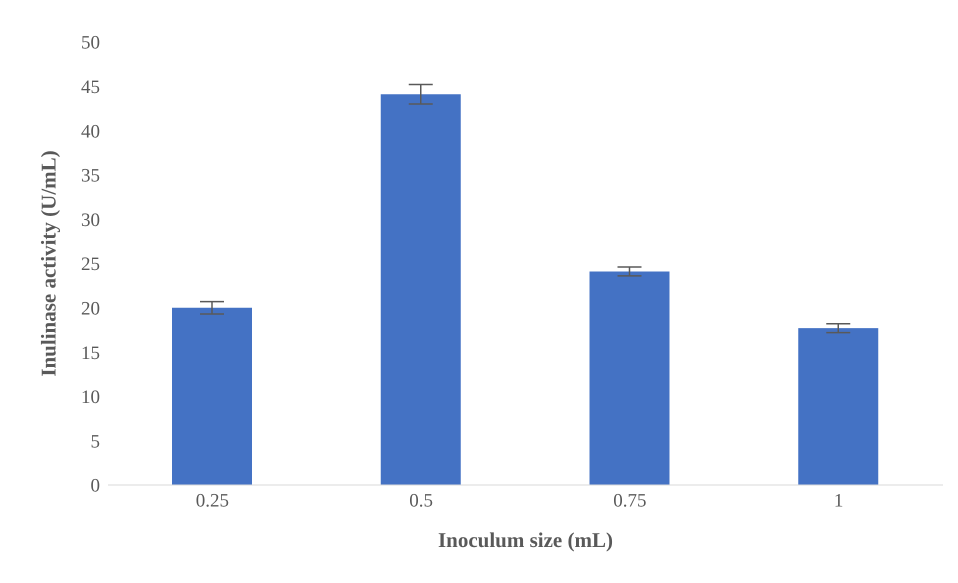 This screenshot has height=583, width=958. What do you see at coordinates (90, 131) in the screenshot?
I see `y-tick-label: 40` at bounding box center [90, 131].